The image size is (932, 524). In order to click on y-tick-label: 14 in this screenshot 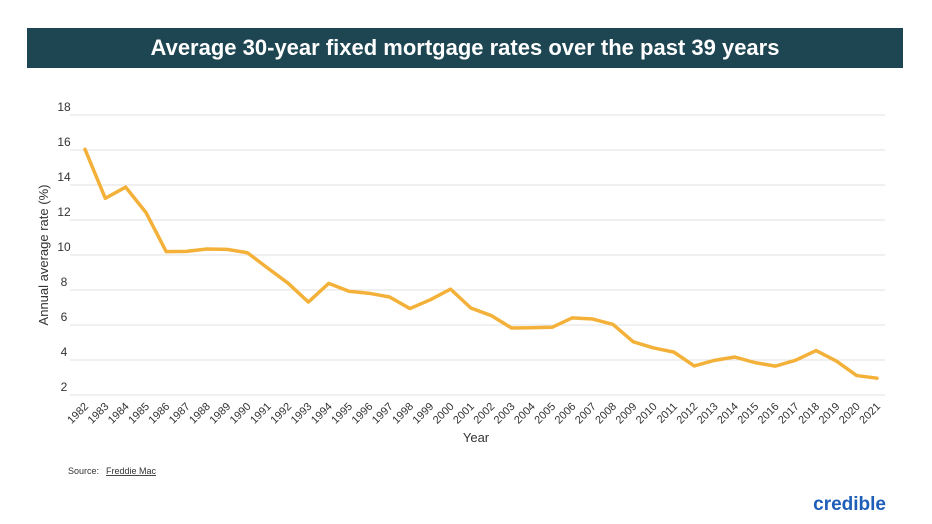, I will do `click(64, 177)`.